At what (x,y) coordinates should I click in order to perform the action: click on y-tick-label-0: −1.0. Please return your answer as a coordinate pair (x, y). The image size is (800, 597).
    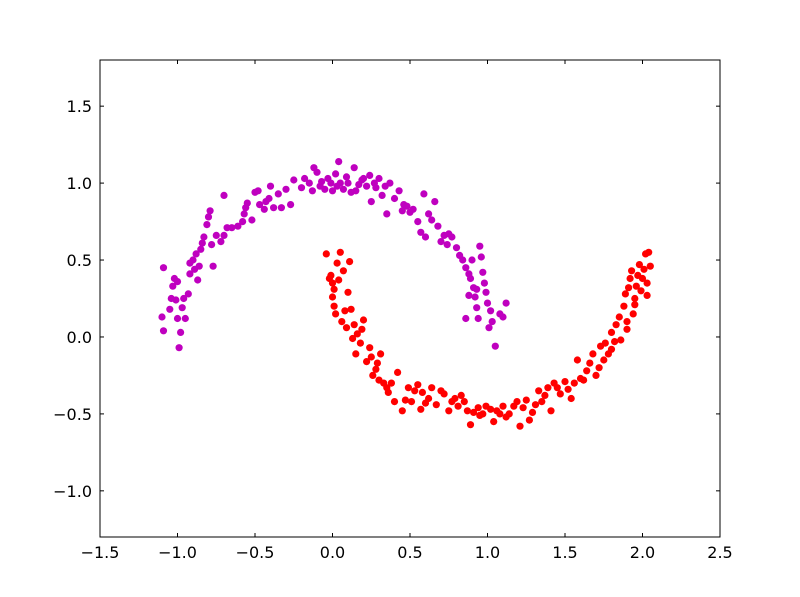
    Looking at the image, I should click on (72, 491).